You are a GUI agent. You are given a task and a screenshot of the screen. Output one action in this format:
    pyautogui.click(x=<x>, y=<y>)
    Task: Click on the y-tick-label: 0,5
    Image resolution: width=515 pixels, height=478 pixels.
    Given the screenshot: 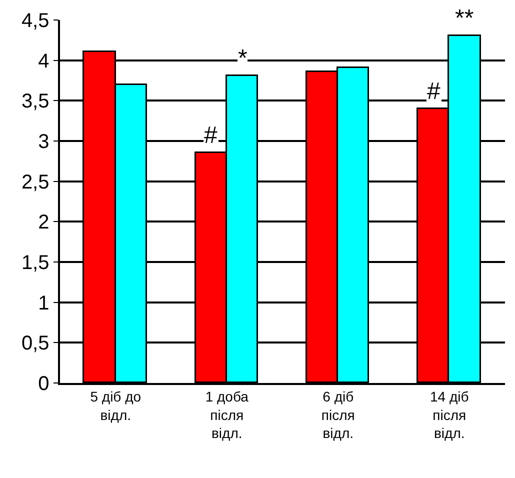 What is the action you would take?
    pyautogui.click(x=35, y=343)
    